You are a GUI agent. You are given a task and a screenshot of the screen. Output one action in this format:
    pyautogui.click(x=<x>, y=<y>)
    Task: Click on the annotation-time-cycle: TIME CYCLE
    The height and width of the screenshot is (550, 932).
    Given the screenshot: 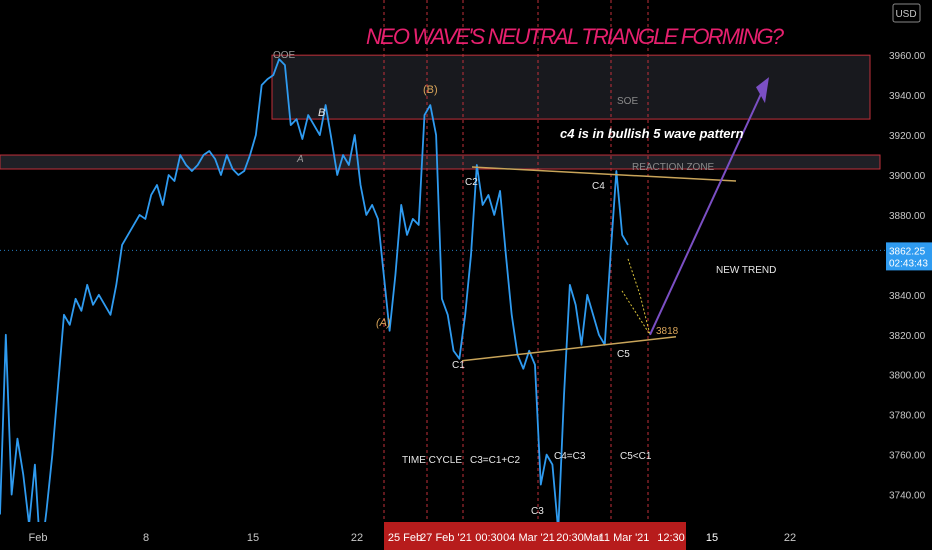 What is the action you would take?
    pyautogui.click(x=432, y=460)
    